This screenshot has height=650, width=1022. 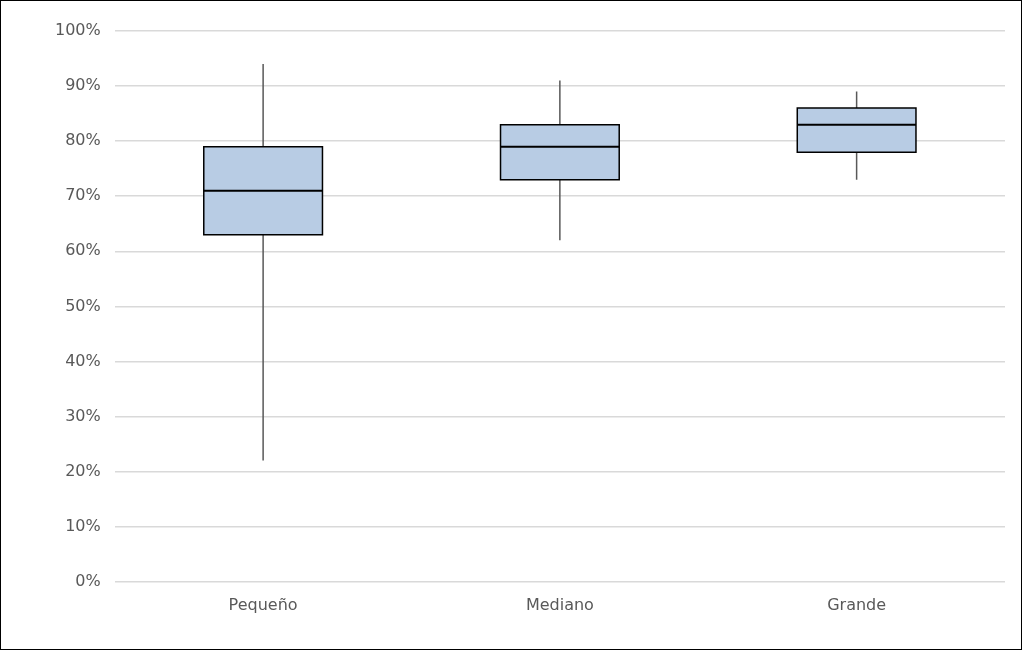 I want to click on y-tick-label: 20%, so click(x=83, y=470).